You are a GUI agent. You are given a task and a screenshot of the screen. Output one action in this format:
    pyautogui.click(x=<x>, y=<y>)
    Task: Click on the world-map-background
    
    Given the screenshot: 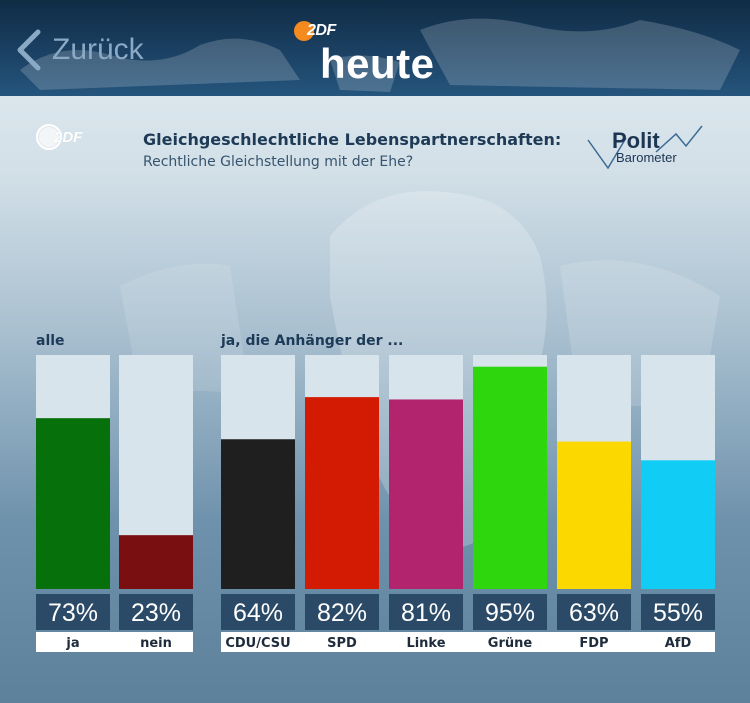 What is the action you would take?
    pyautogui.click(x=380, y=55)
    